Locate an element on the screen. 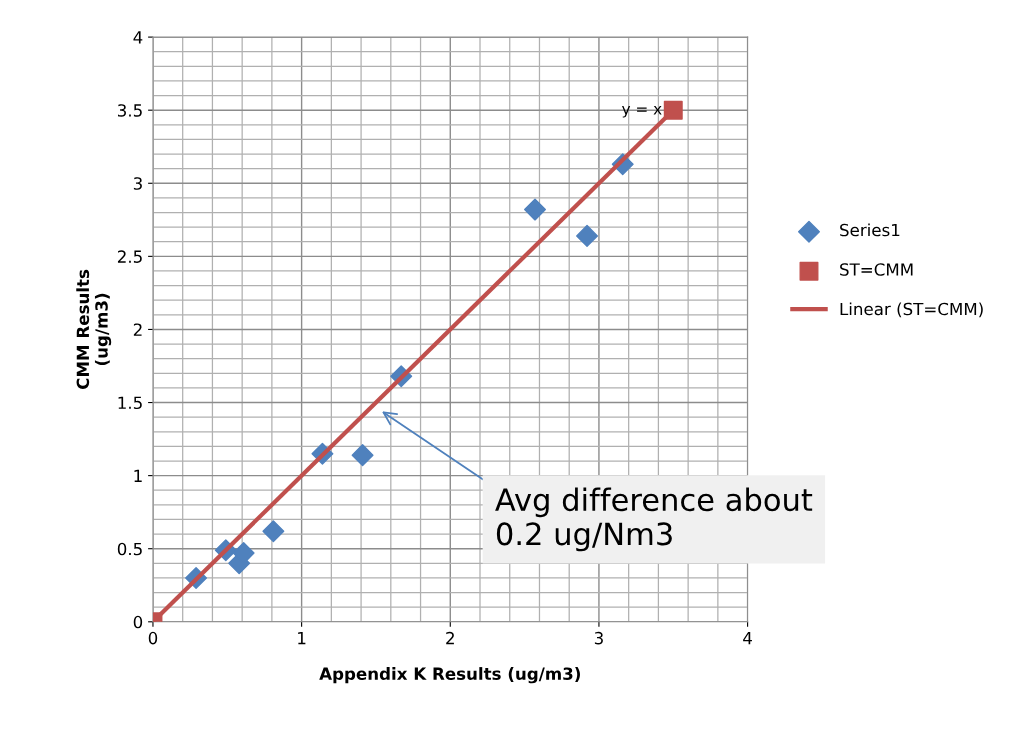 Image resolution: width=1013 pixels, height=742 pixels. x-tick-label: 4 is located at coordinates (747, 638).